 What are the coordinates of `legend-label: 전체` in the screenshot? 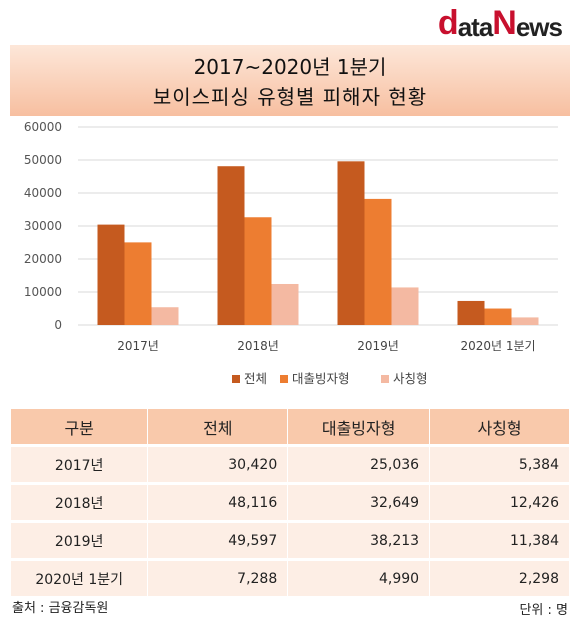 It's located at (255, 378).